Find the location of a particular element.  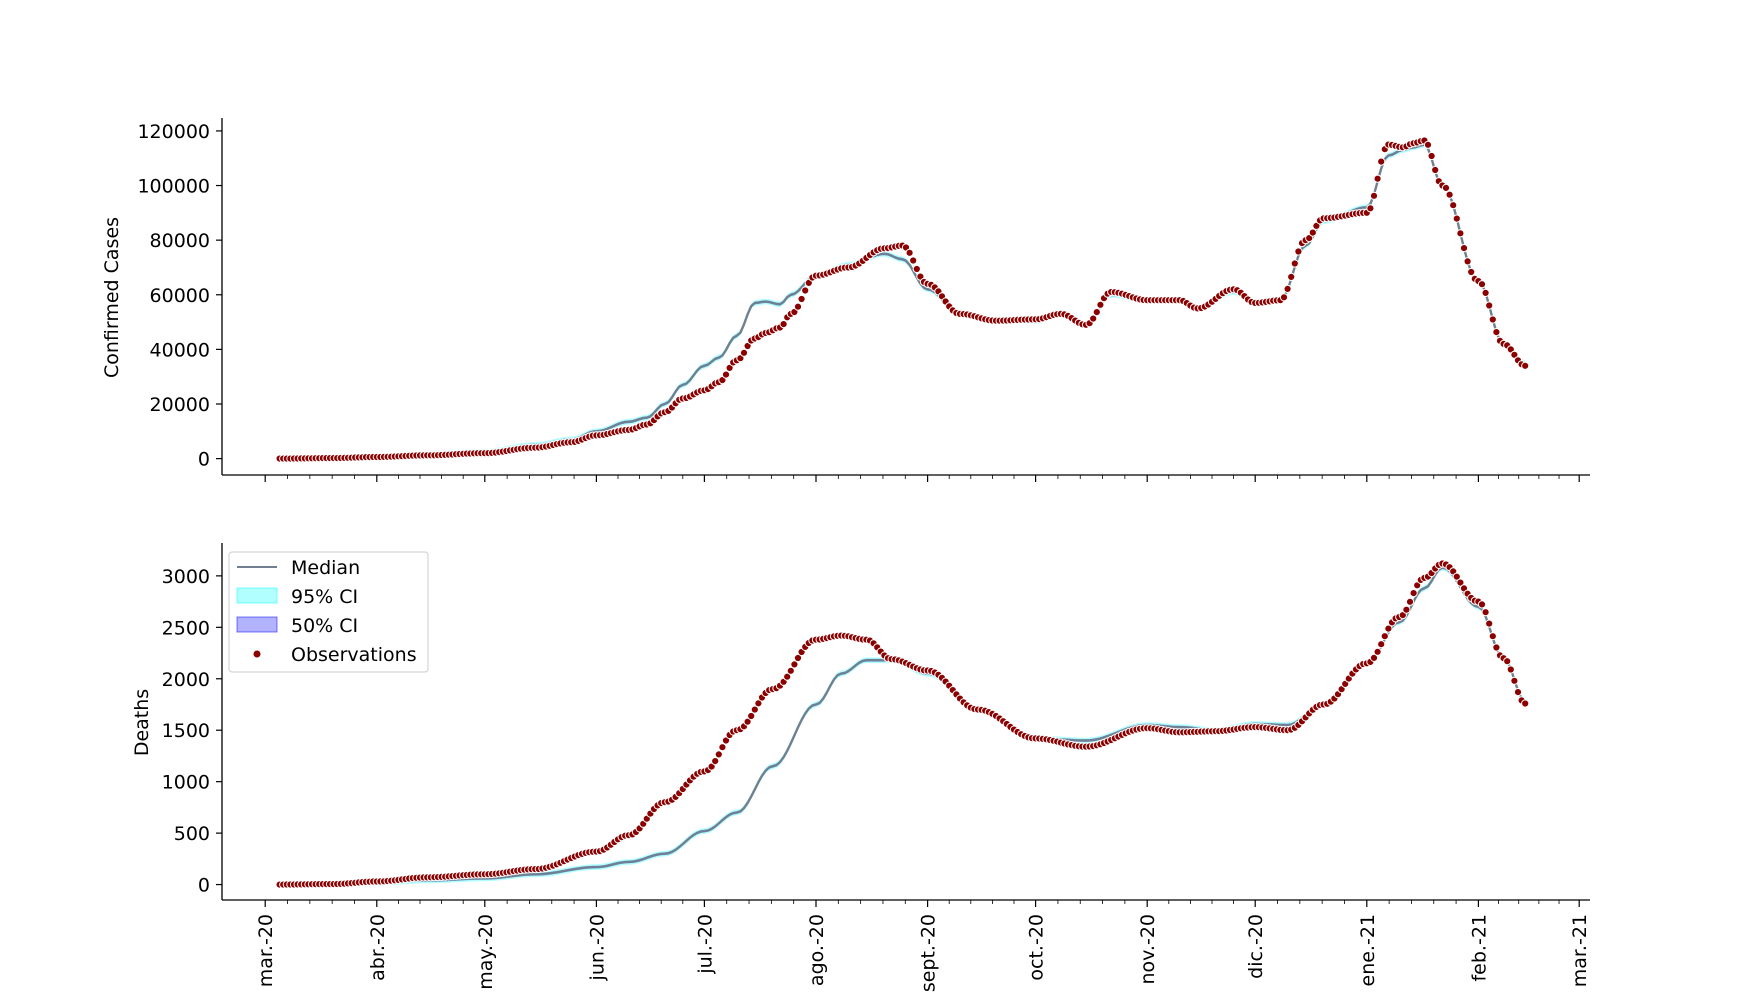

y-tick-label: 1000 is located at coordinates (186, 783).